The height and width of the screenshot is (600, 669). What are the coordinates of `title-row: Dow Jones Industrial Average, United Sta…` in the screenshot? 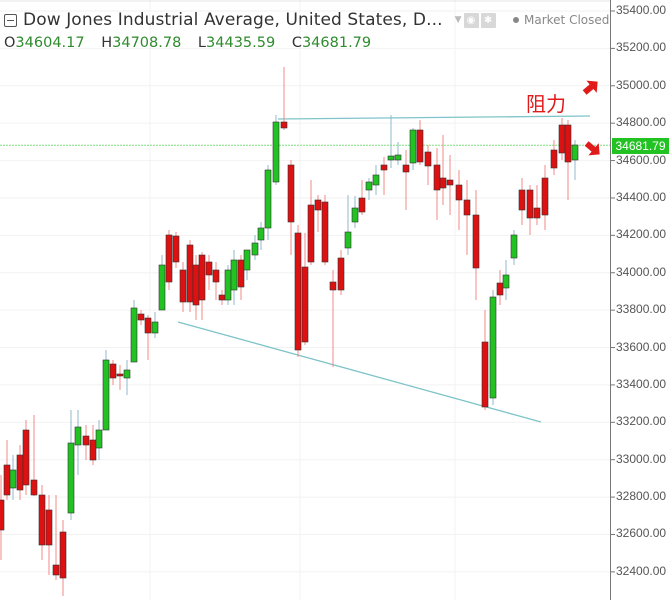 It's located at (250, 20).